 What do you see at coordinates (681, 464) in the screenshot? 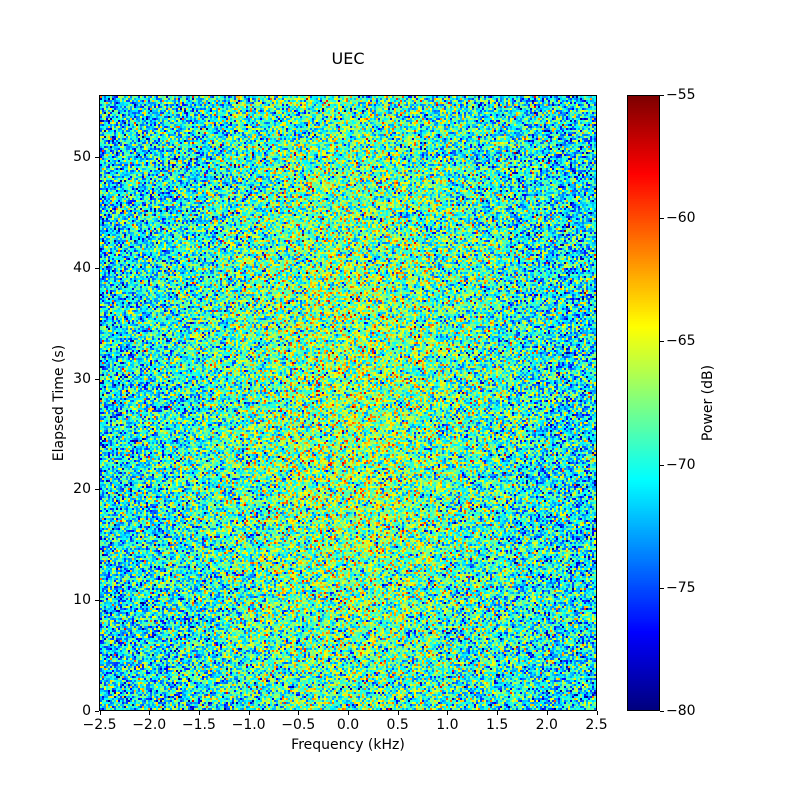
I see `colorbar-tick-label: −70` at bounding box center [681, 464].